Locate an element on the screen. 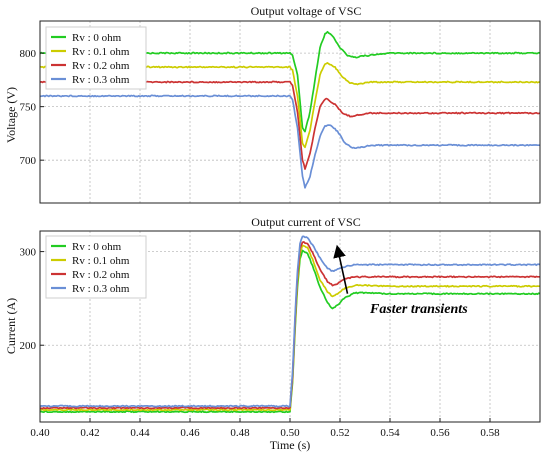 The height and width of the screenshot is (454, 550). x-tick-label: 0.44 is located at coordinates (140, 433).